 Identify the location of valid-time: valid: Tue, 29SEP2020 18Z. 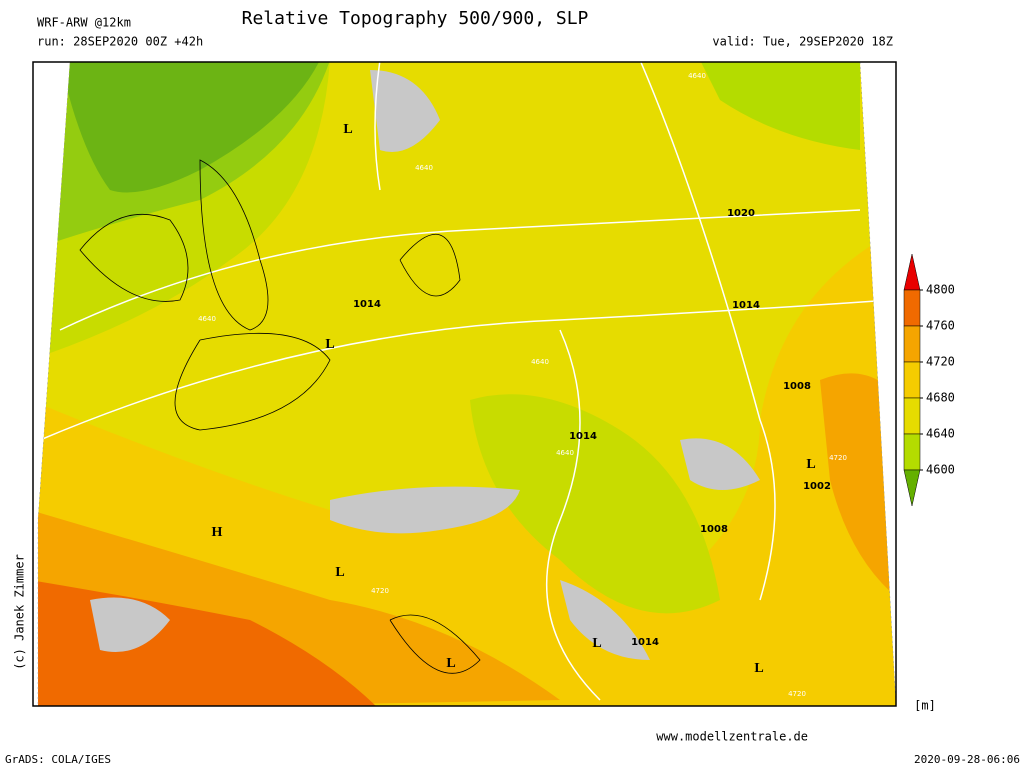
(802, 42).